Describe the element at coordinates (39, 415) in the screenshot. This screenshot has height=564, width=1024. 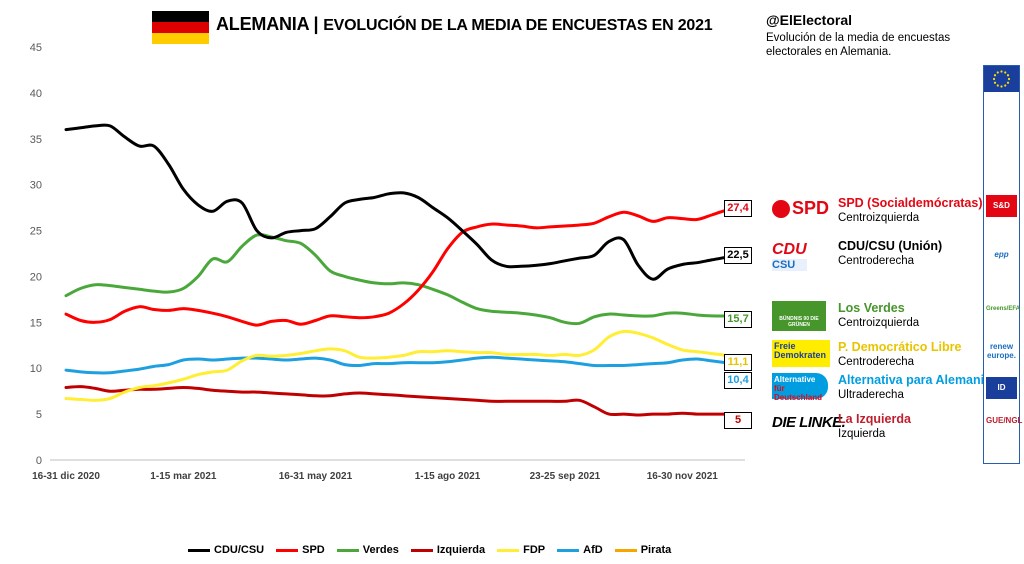
I see `y-tick-label: 5` at that location.